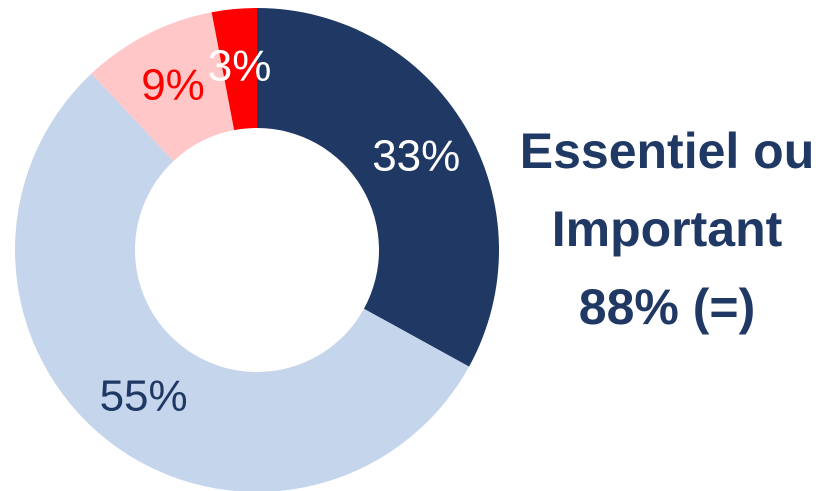  What do you see at coordinates (240, 65) in the screenshot?
I see `slice-label-4: 3%` at bounding box center [240, 65].